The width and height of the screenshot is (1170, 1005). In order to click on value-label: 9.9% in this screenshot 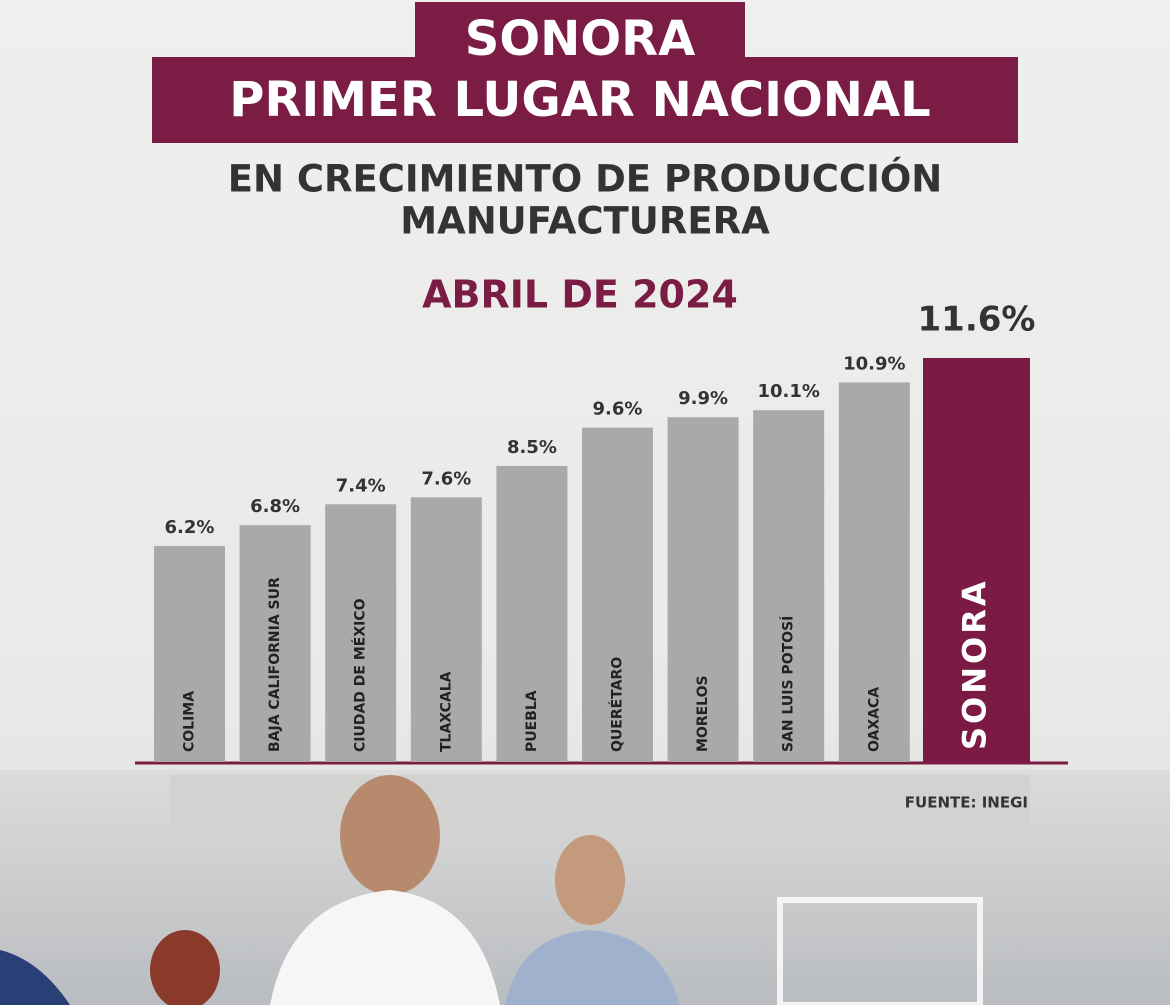, I will do `click(703, 398)`.